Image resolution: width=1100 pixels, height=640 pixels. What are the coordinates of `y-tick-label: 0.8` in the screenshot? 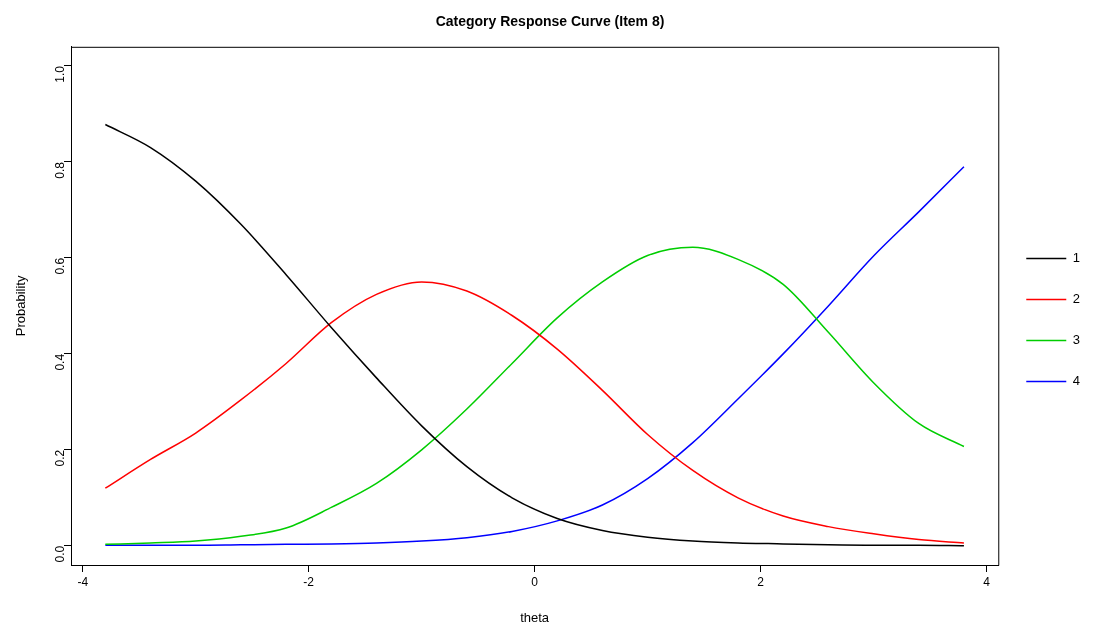 It's located at (60, 170).